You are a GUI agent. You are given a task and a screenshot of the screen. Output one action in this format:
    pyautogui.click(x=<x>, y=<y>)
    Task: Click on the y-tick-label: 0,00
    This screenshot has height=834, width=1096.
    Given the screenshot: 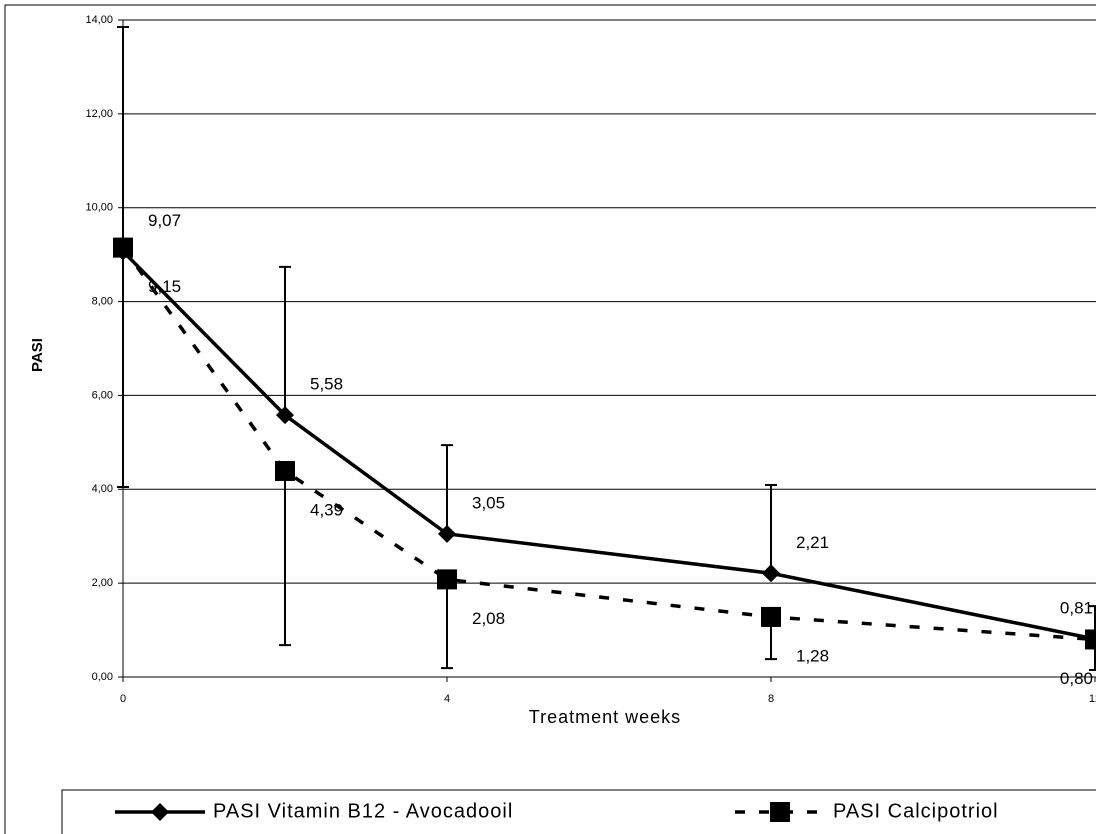 What is the action you would take?
    pyautogui.click(x=102, y=677)
    